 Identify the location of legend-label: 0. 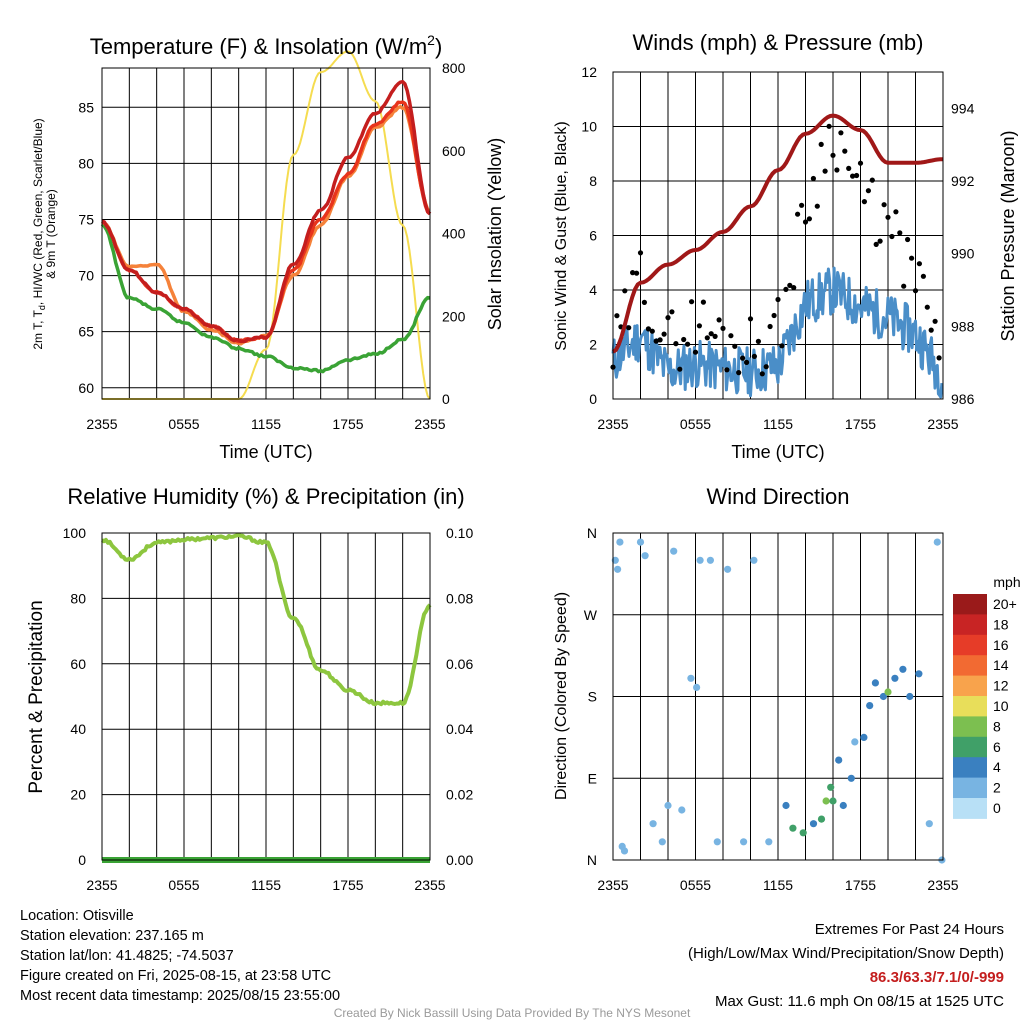
(997, 808).